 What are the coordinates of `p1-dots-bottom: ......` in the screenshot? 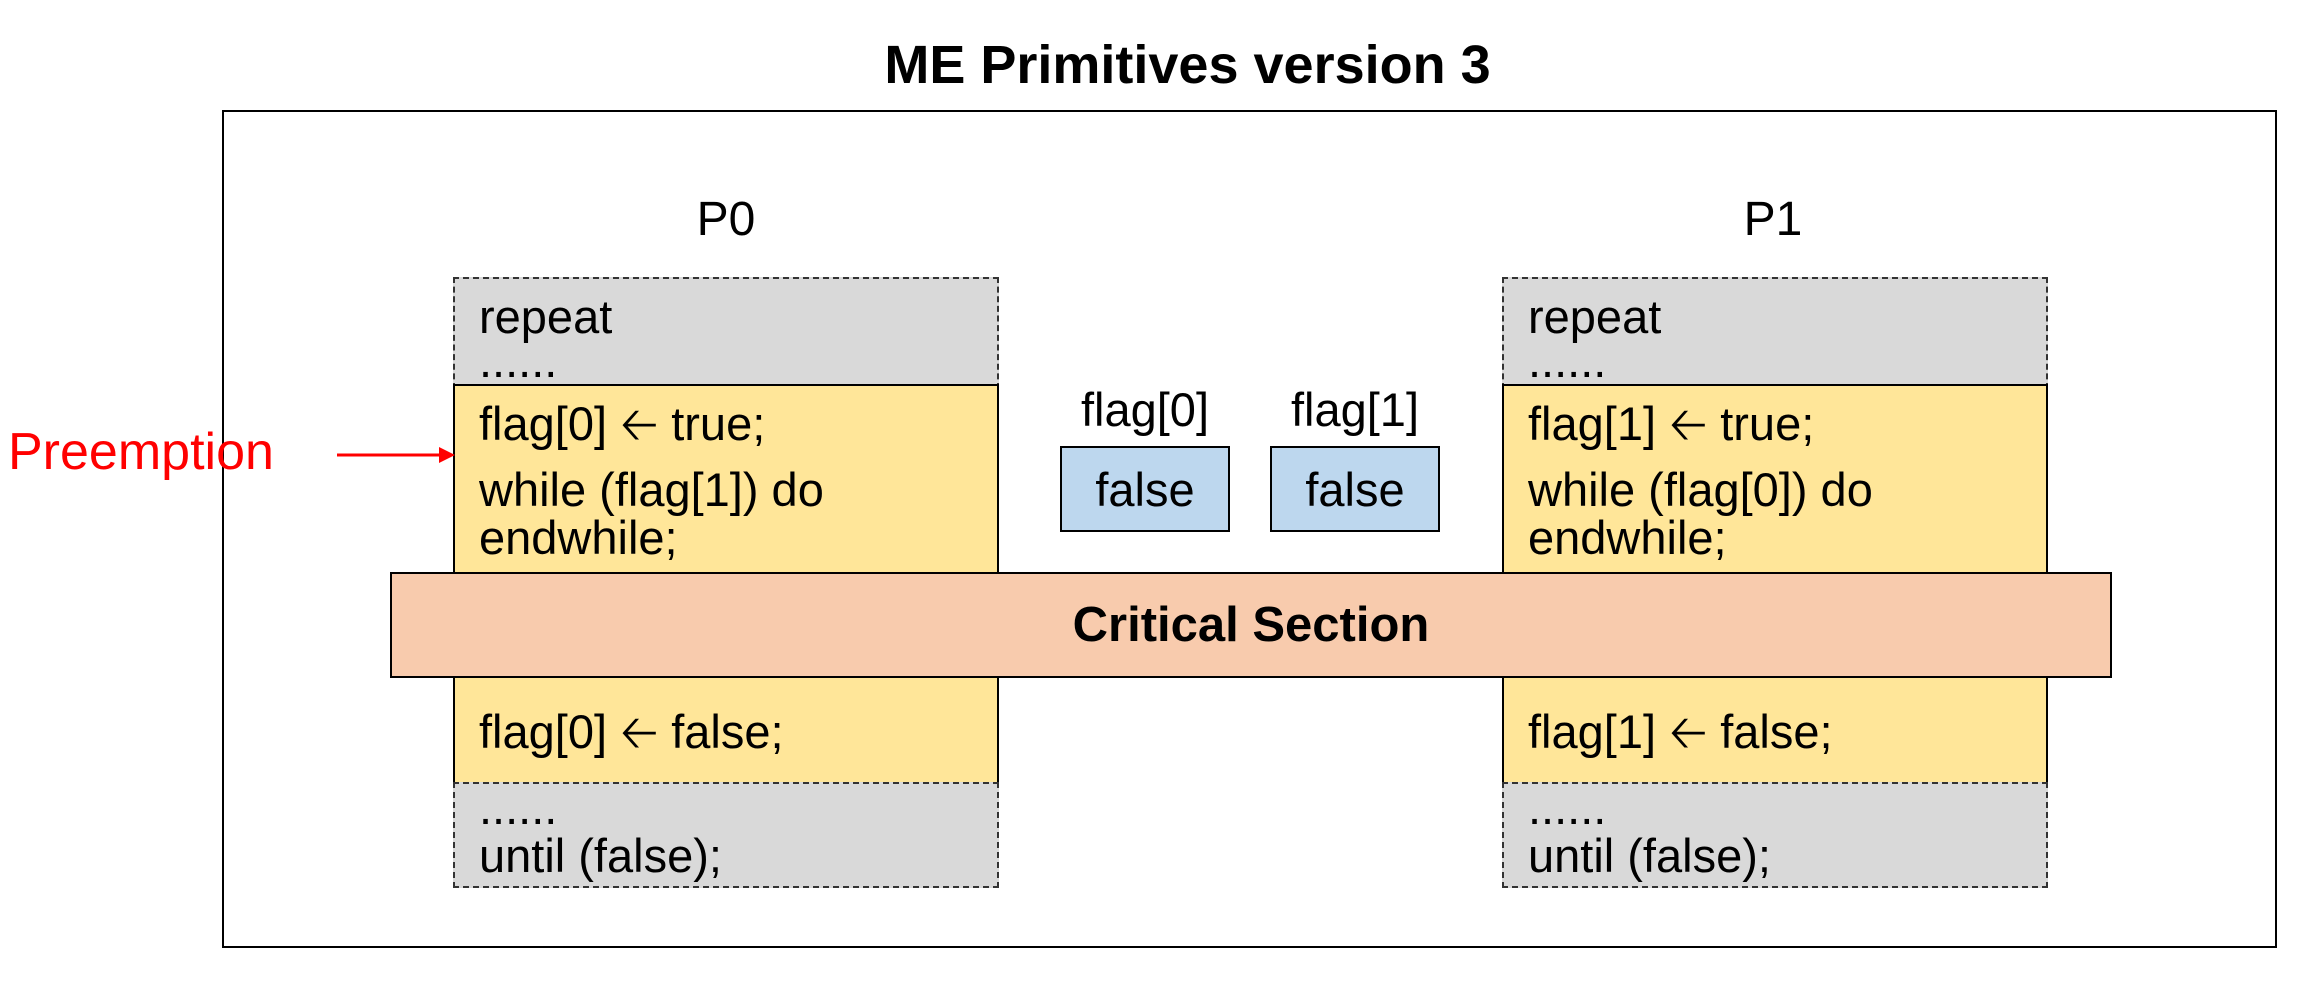 It's located at (1567, 807).